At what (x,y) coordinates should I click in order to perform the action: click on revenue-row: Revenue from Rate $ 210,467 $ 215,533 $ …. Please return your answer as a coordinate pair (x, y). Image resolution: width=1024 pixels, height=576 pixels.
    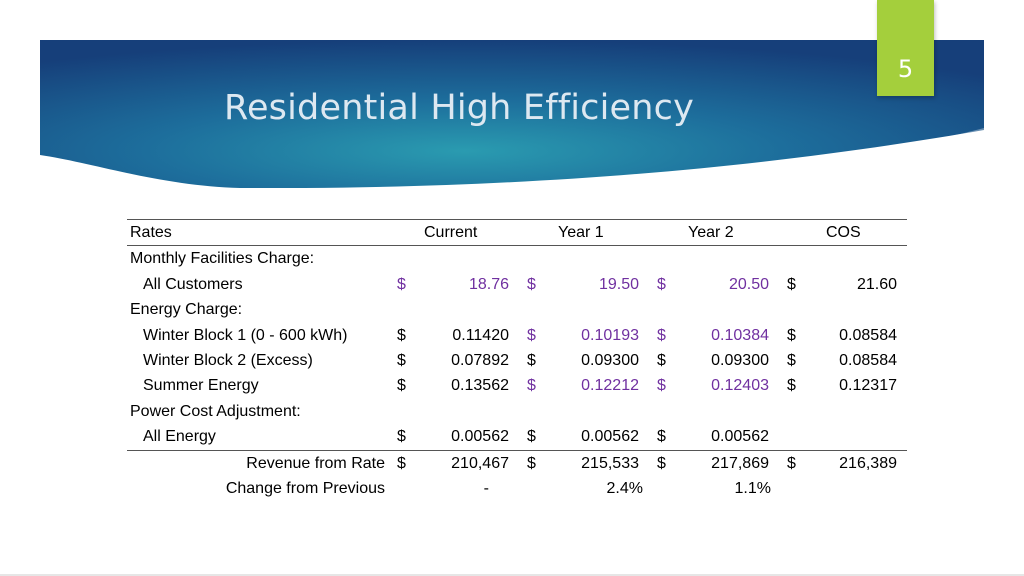
    Looking at the image, I should click on (517, 463).